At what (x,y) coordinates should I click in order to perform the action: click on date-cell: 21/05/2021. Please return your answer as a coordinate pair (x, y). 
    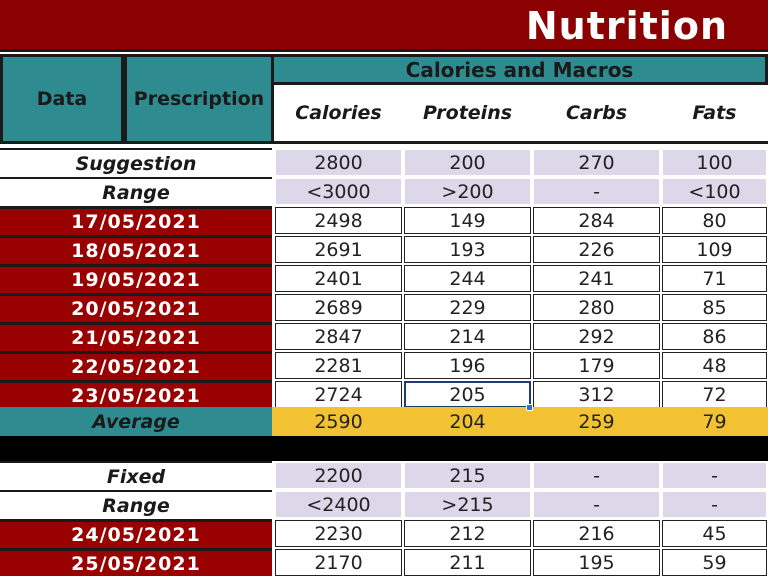
    Looking at the image, I should click on (136, 336).